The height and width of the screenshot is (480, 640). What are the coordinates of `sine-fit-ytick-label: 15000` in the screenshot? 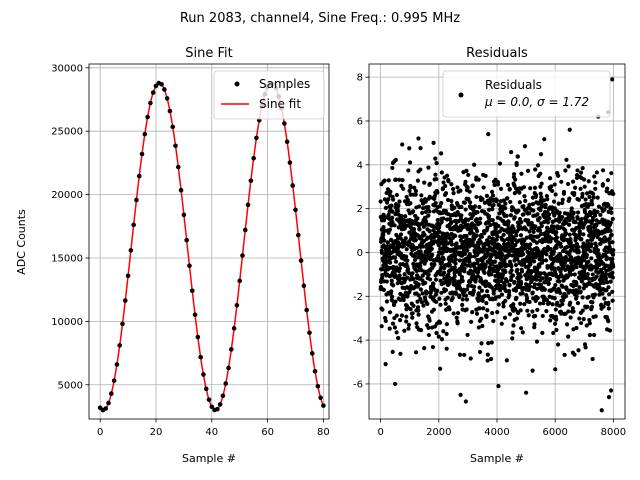 It's located at (67, 258).